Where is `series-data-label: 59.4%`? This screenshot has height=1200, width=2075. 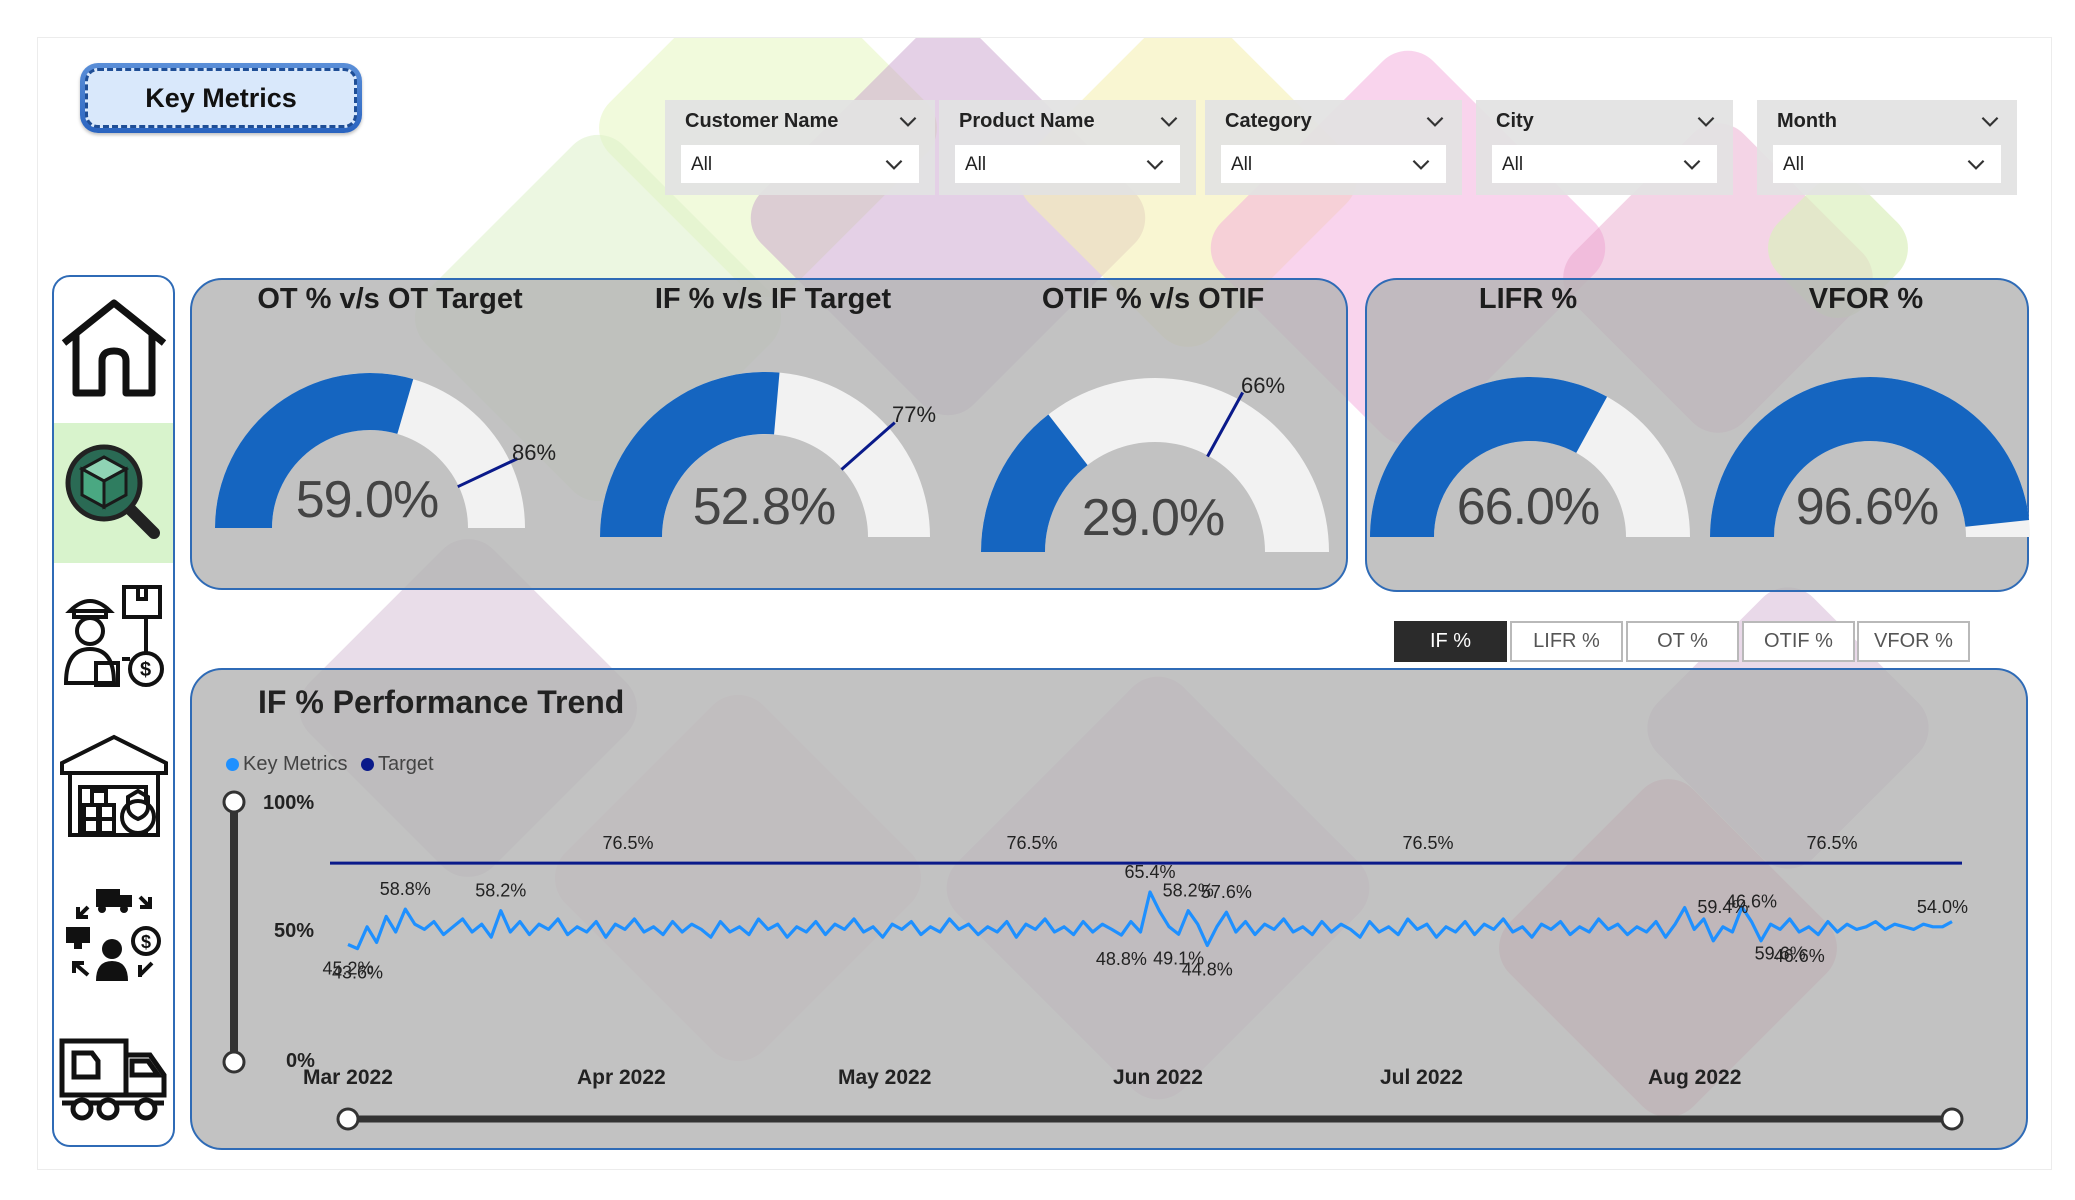
series-data-label: 59.4% is located at coordinates (1722, 907).